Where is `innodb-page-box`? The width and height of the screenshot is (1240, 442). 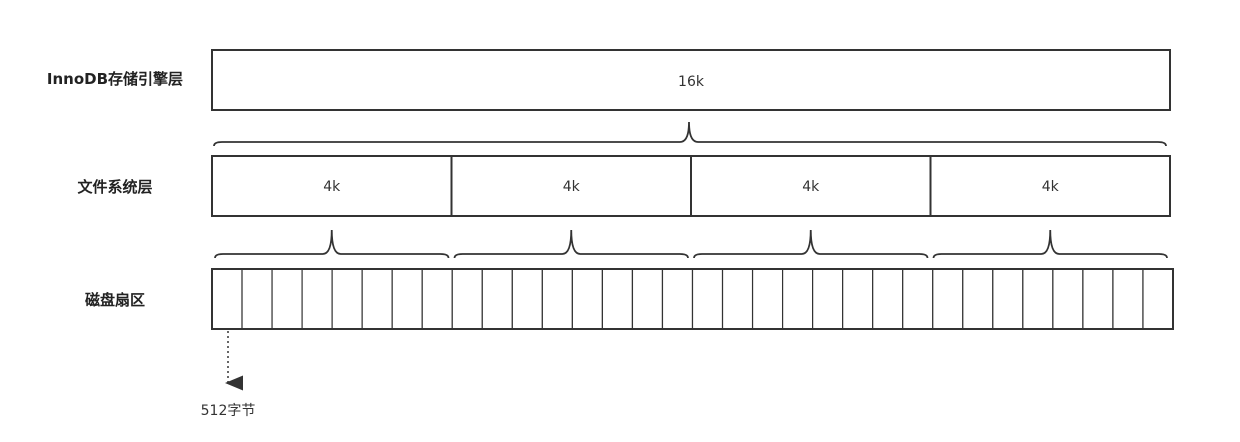
innodb-page-box is located at coordinates (691, 80).